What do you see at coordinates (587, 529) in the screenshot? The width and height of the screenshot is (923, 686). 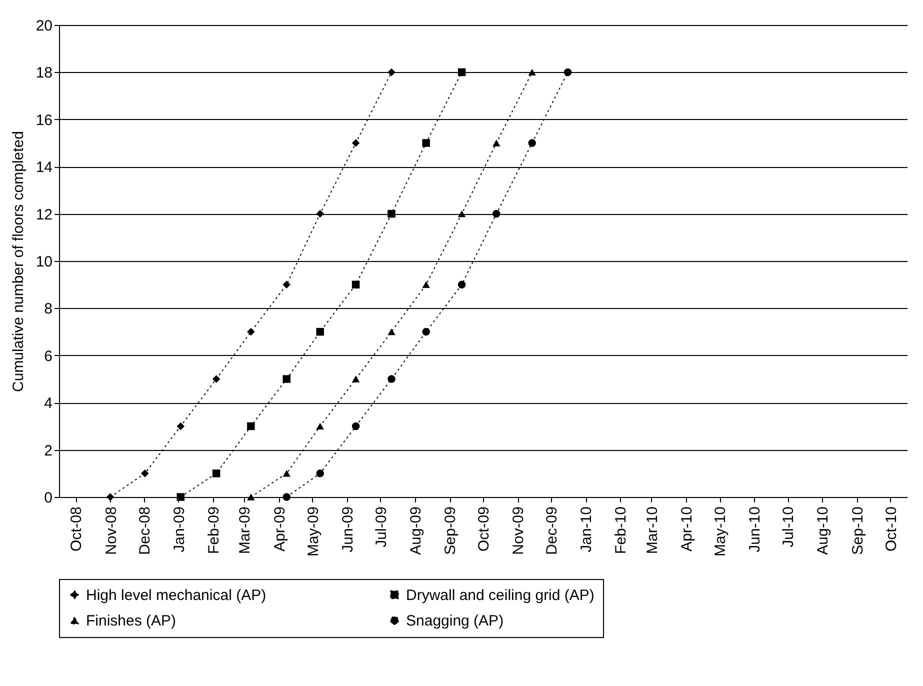 I see `x-tick-label: Jan-10` at bounding box center [587, 529].